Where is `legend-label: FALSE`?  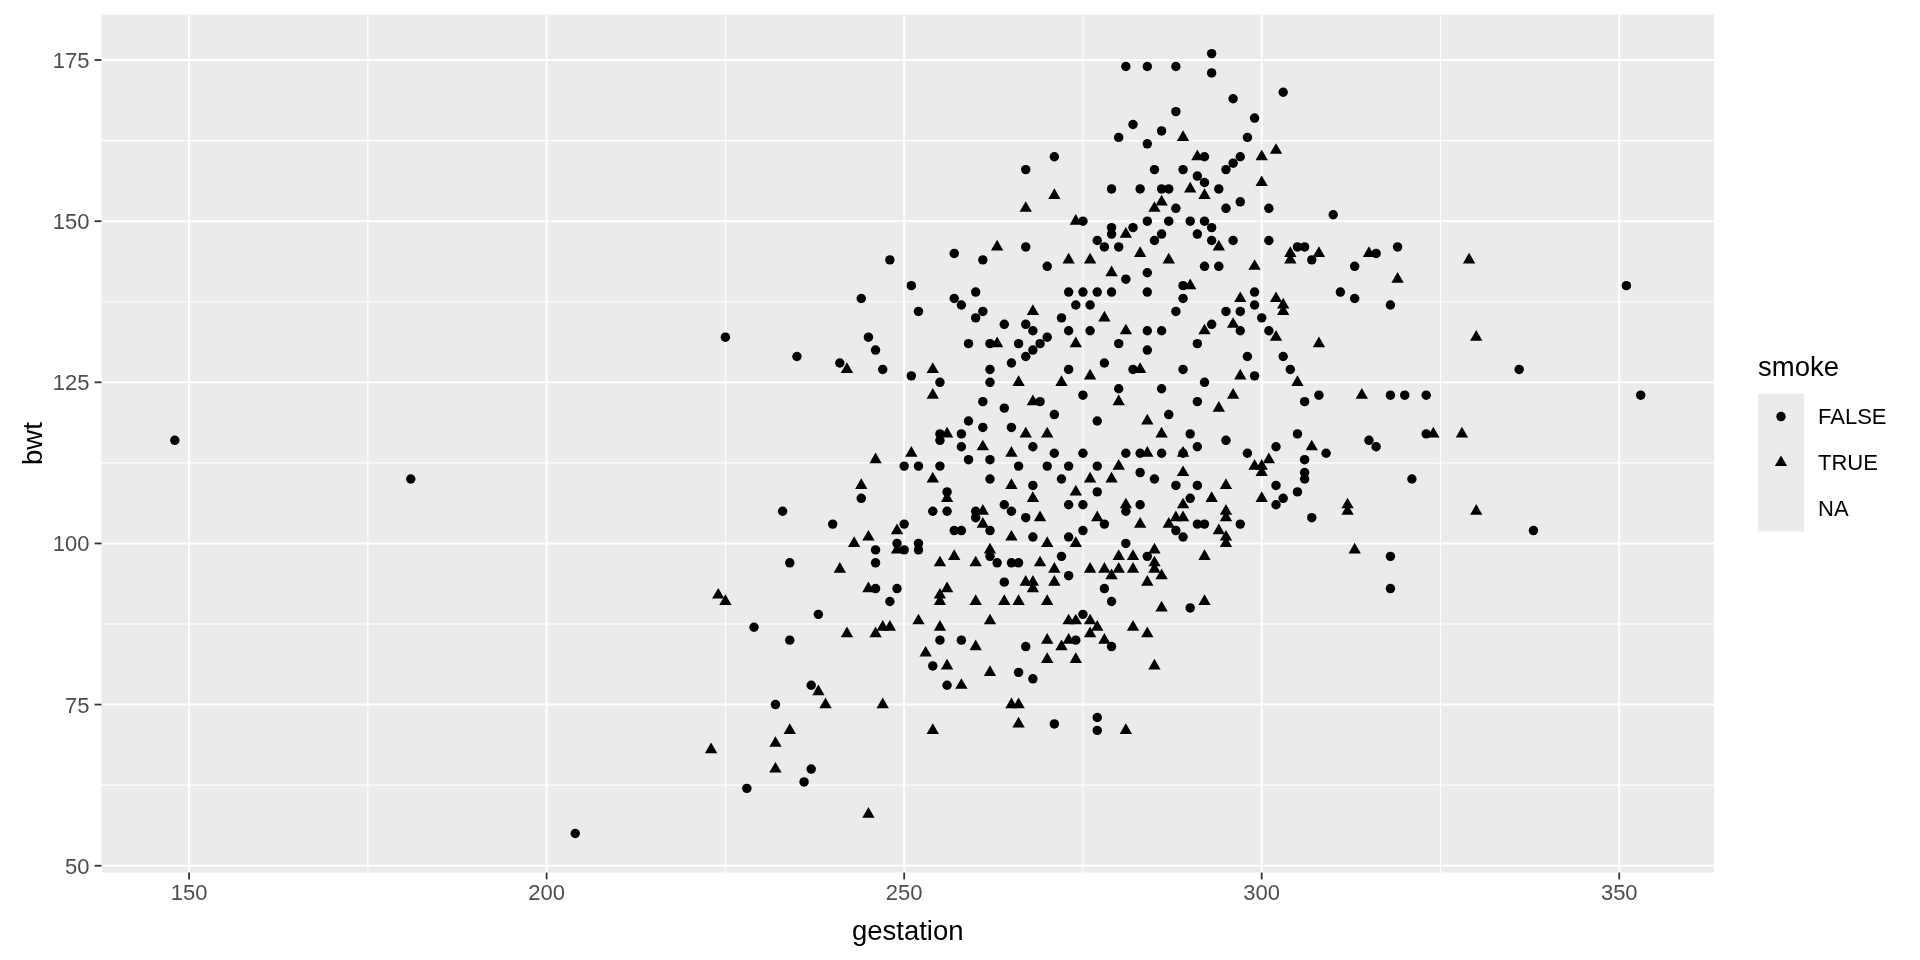
legend-label: FALSE is located at coordinates (1852, 417).